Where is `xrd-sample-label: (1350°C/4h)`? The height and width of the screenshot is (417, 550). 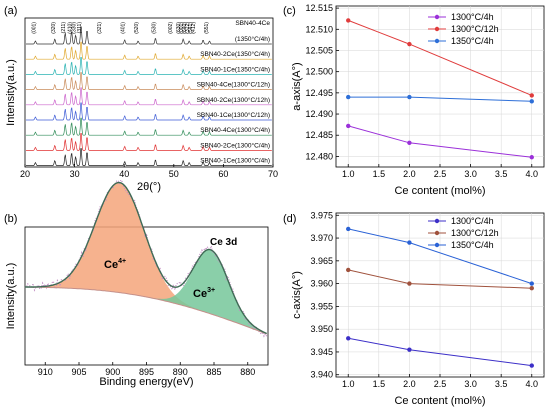 xrd-sample-label: (1350°C/4h) is located at coordinates (252, 39).